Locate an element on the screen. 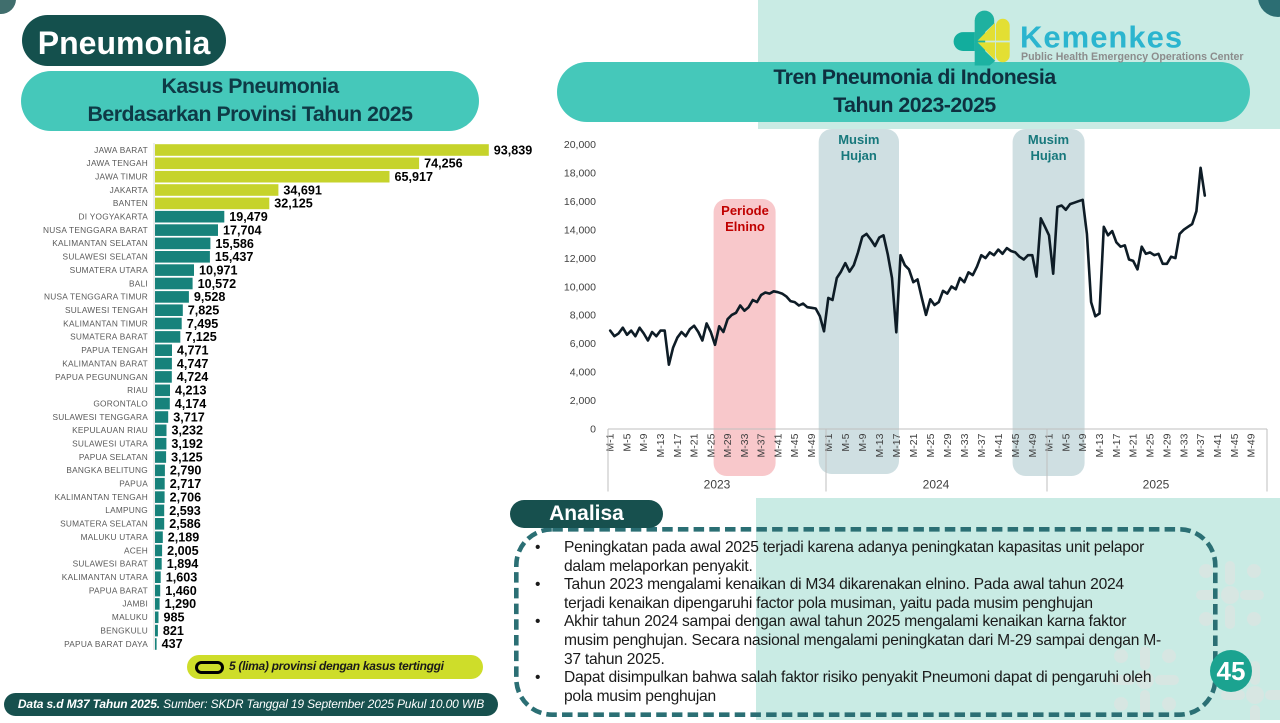  svg-text: 32,125 is located at coordinates (293, 204).